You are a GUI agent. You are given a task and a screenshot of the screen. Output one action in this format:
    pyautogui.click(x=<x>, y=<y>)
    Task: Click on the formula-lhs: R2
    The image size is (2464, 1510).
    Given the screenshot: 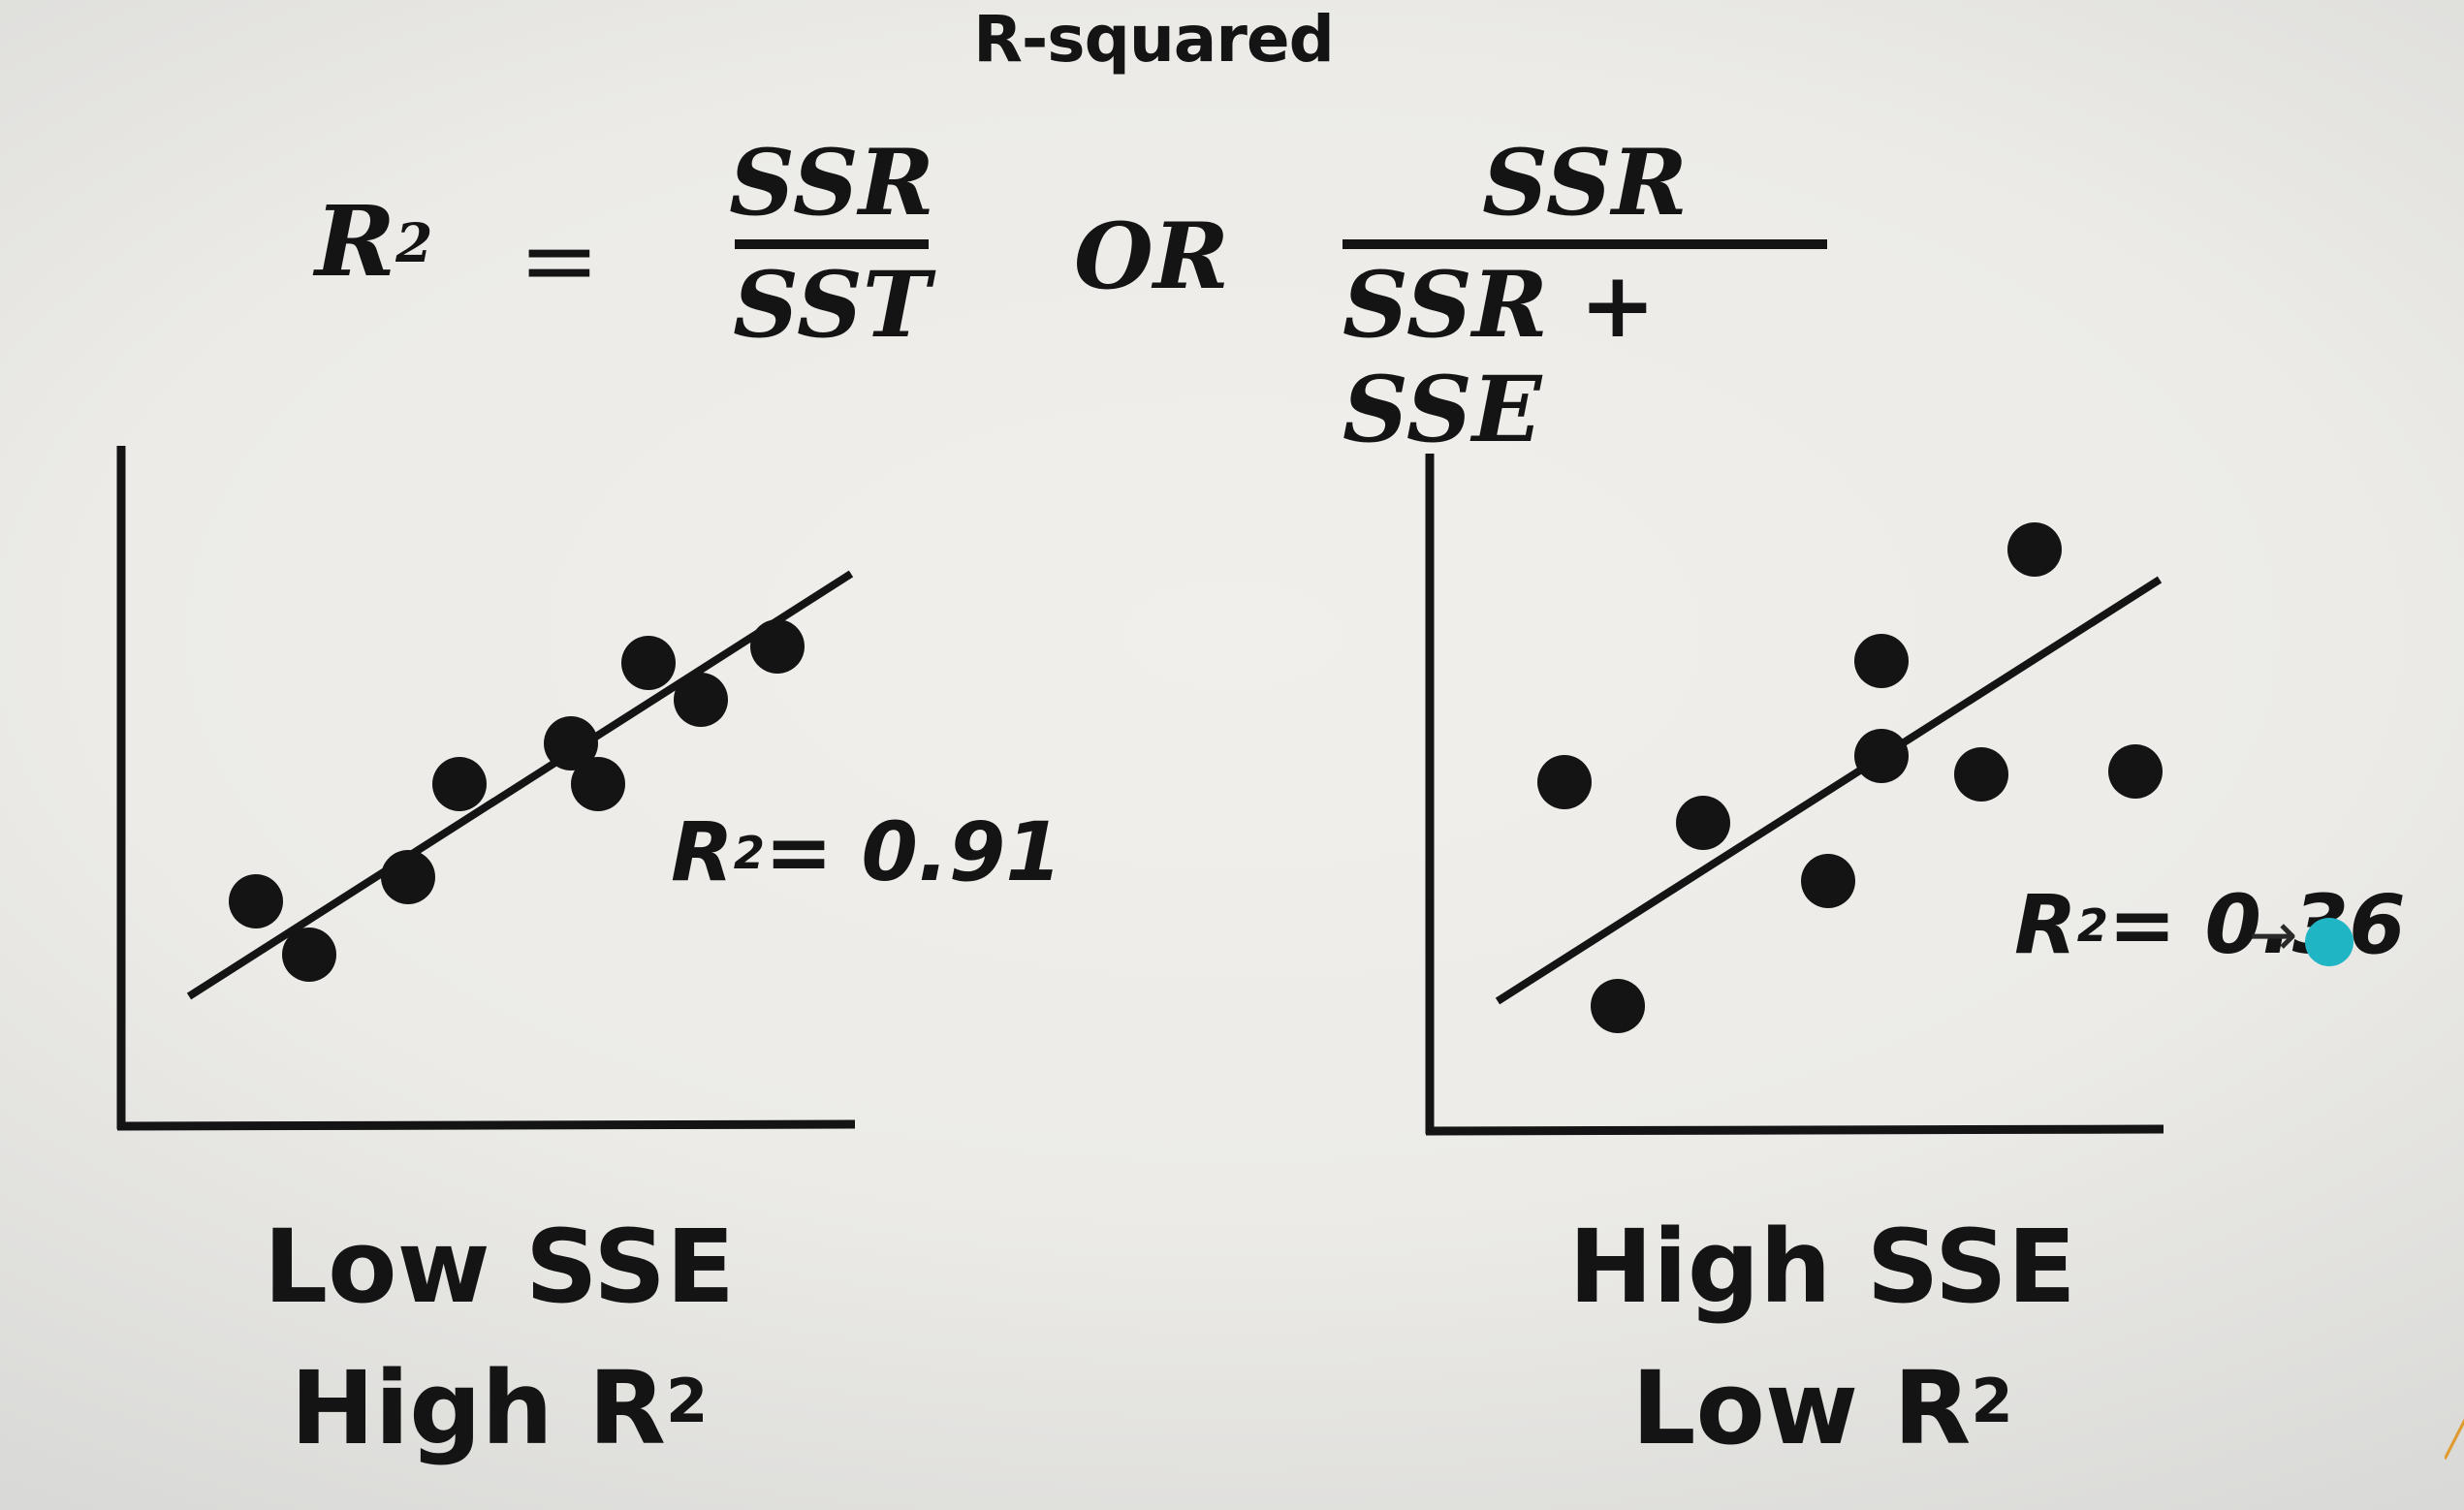 What is the action you would take?
    pyautogui.click(x=373, y=241)
    